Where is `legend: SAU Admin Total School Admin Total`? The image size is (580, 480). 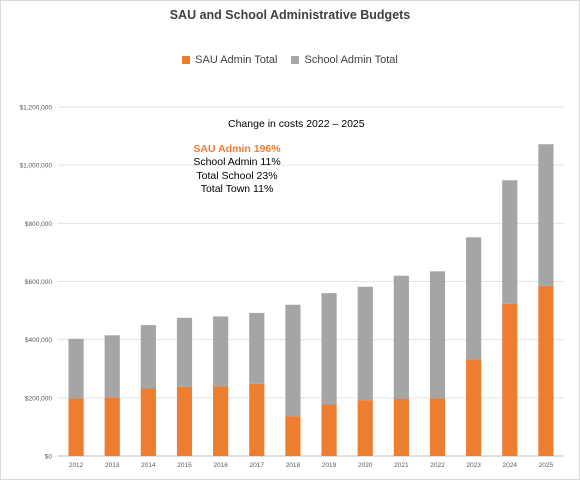 legend: SAU Admin Total School Admin Total is located at coordinates (290, 60).